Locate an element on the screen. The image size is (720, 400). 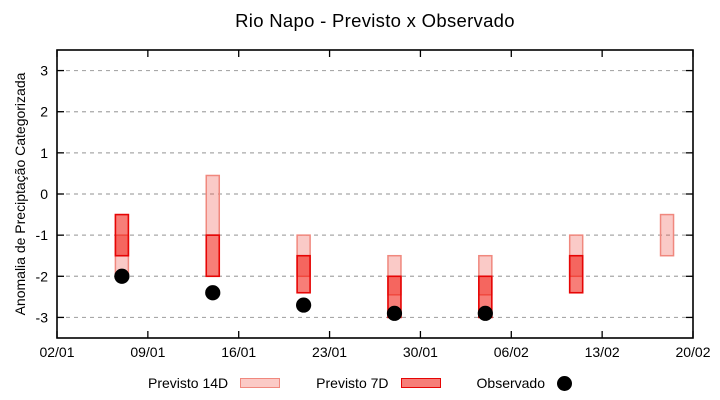
legend: Previsto 14D Previsto 7D Observado is located at coordinates (360, 383).